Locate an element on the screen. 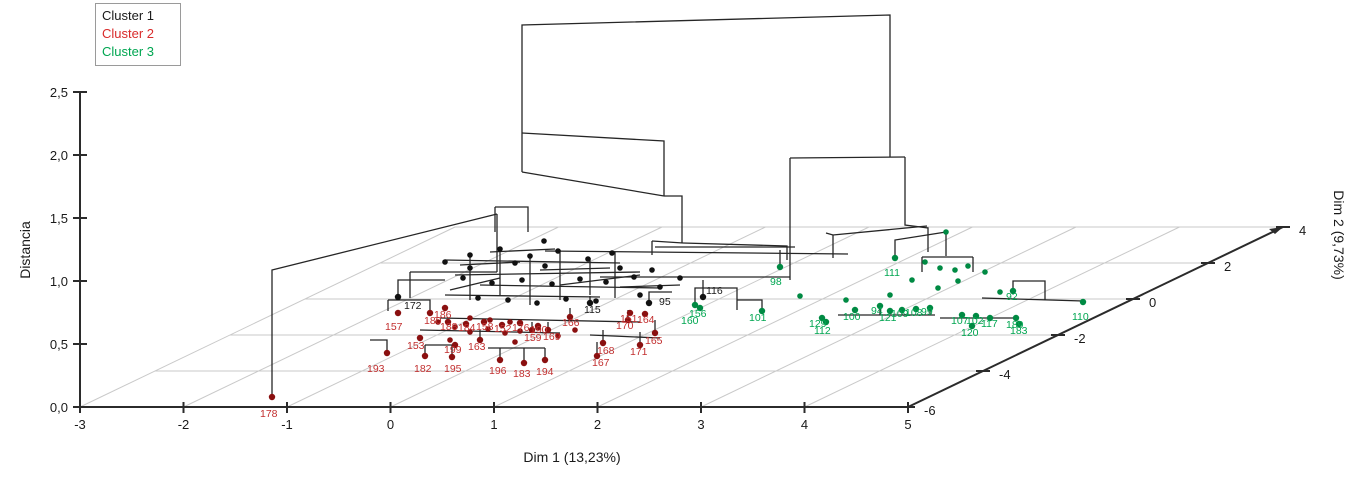 This screenshot has width=1349, height=486. y-tick-label: 0,0 is located at coordinates (59, 407).